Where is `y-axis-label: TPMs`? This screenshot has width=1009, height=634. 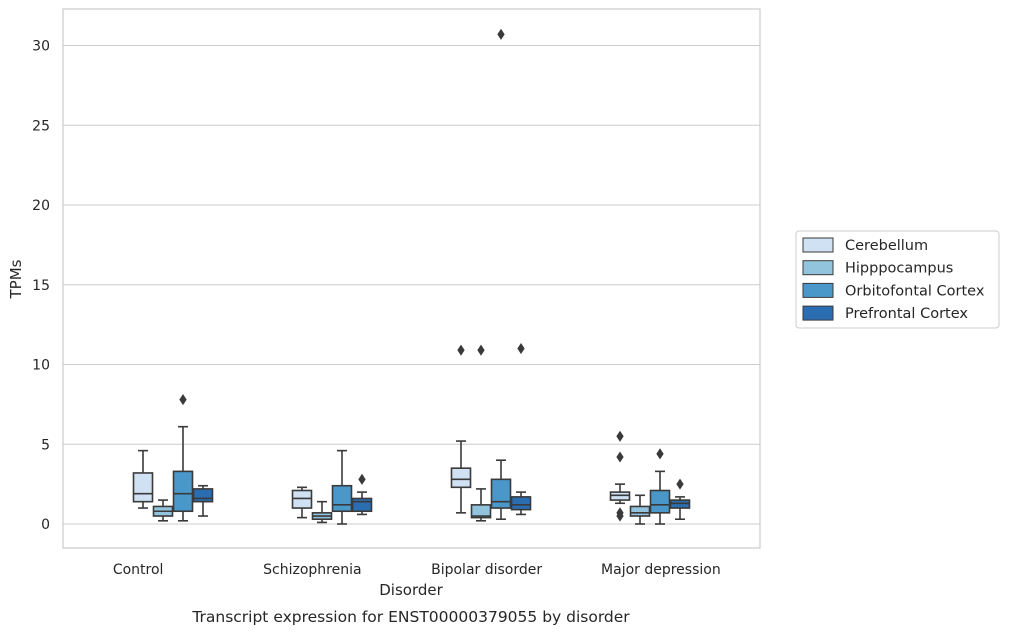 y-axis-label: TPMs is located at coordinates (16, 279).